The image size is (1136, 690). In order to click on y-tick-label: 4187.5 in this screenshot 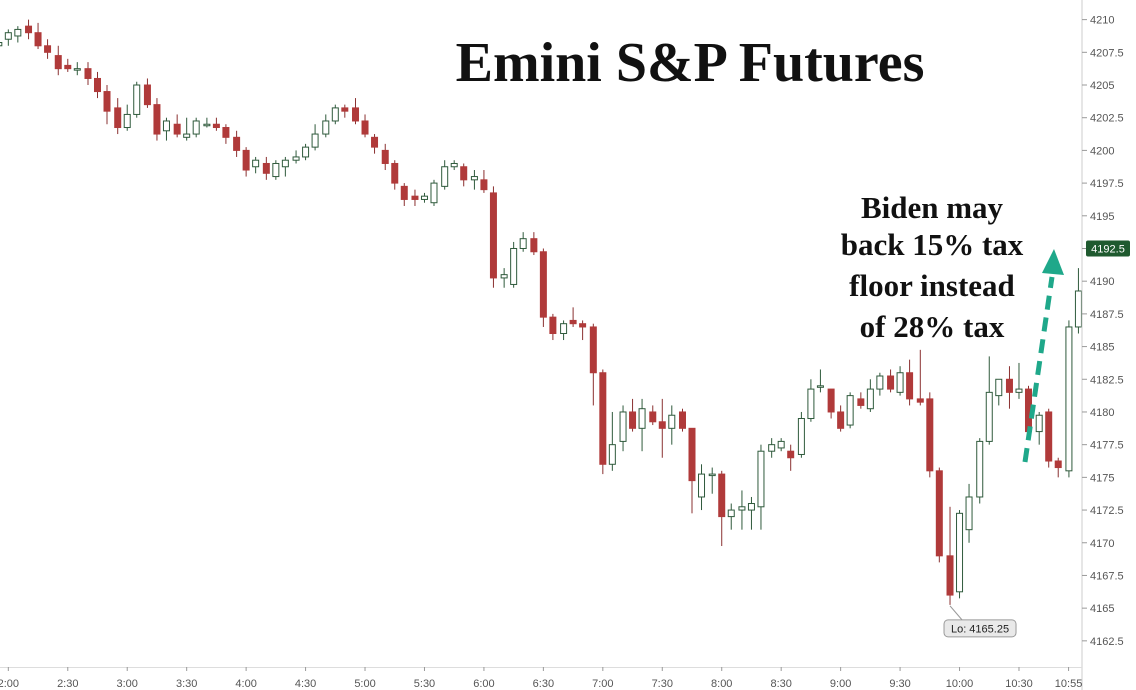, I will do `click(1107, 315)`.